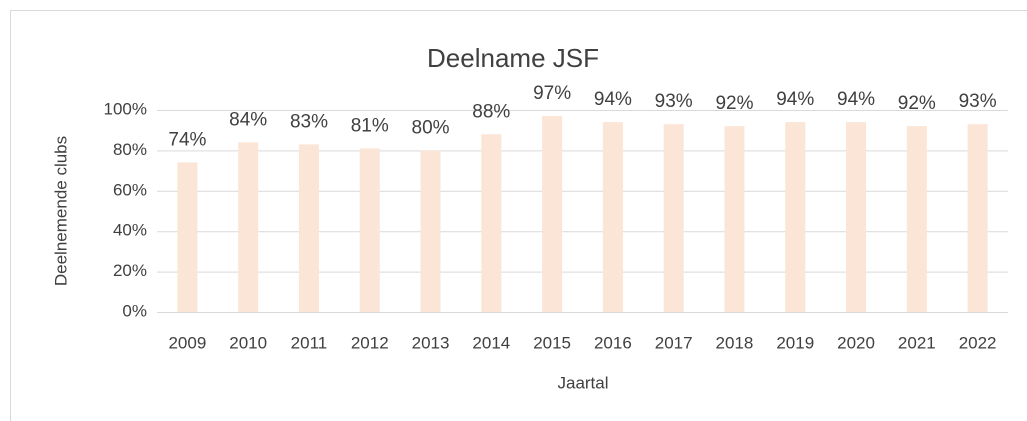 Image resolution: width=1027 pixels, height=421 pixels. Describe the element at coordinates (917, 342) in the screenshot. I see `x-tick-label: 2021` at that location.